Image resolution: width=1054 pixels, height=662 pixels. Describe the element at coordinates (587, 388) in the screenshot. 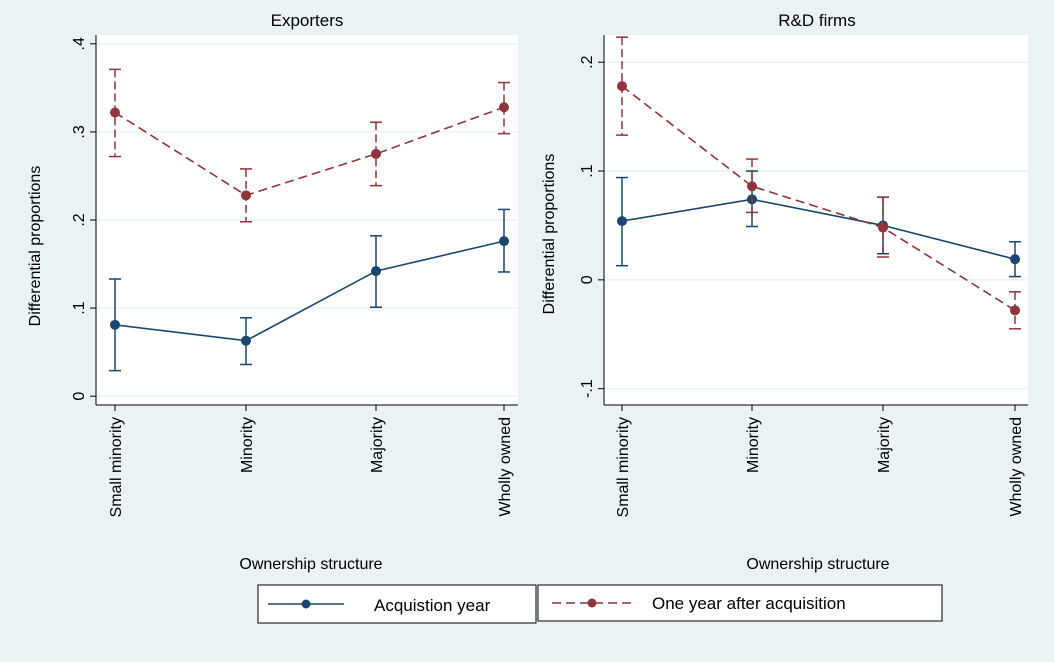

I see `y-tick-label: -.1` at that location.